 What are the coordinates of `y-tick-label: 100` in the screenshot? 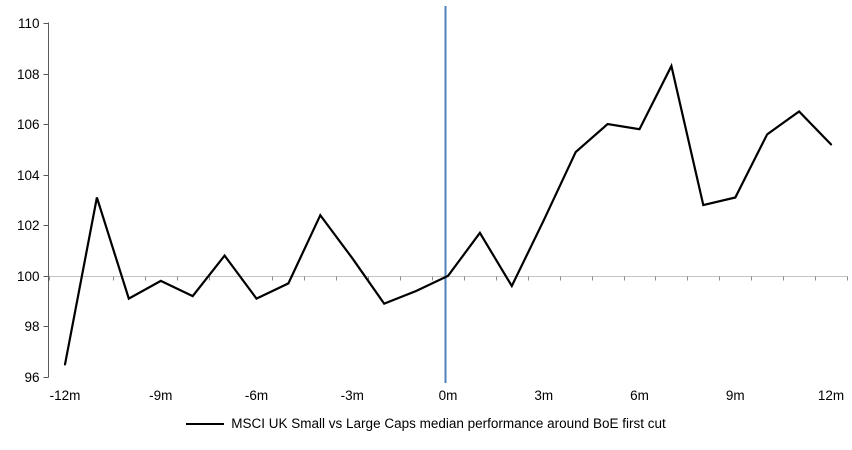 It's located at (28, 276).